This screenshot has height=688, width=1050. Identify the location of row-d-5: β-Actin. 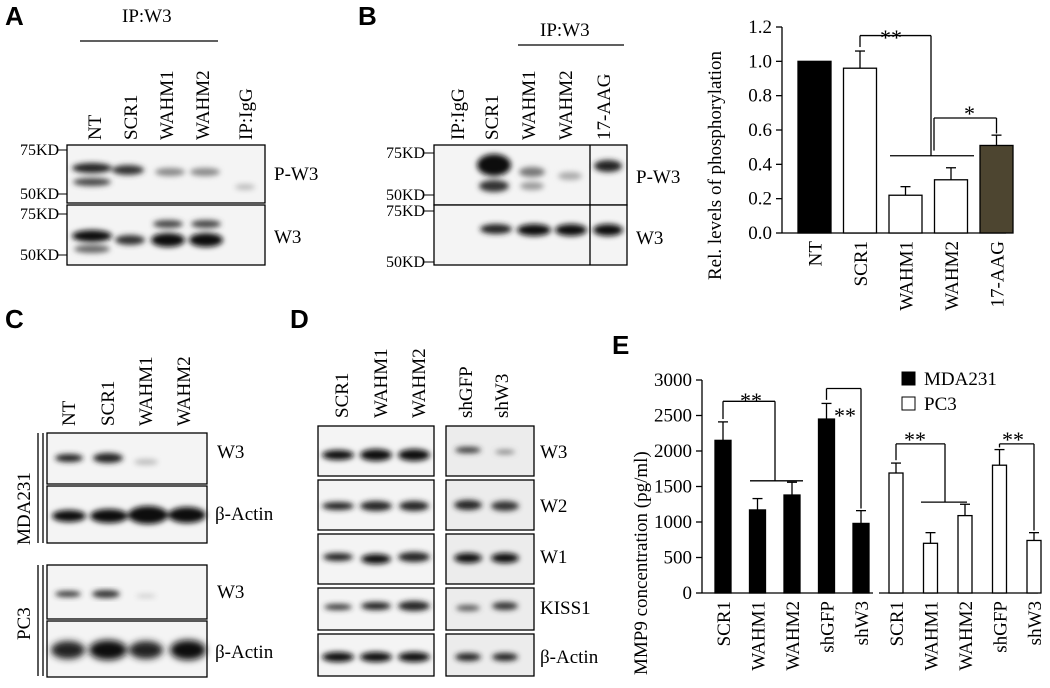
(569, 657).